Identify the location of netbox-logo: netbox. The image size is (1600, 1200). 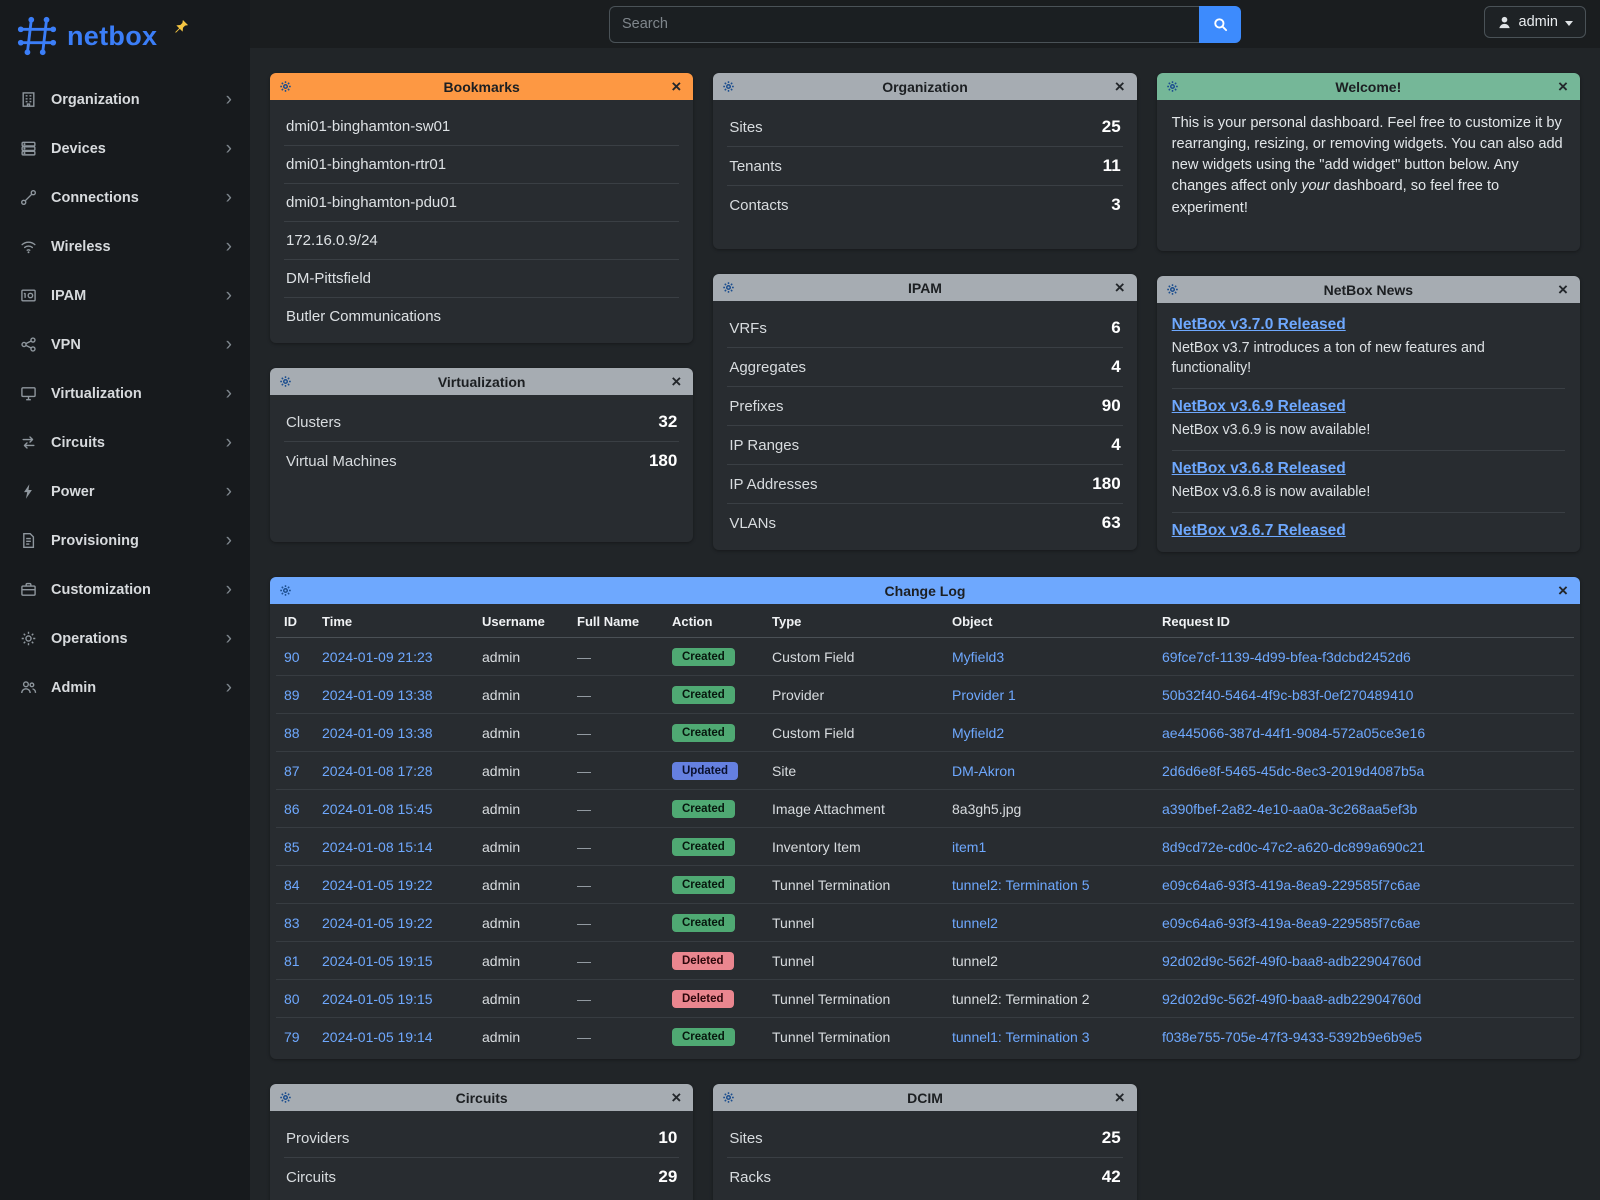
(125, 34).